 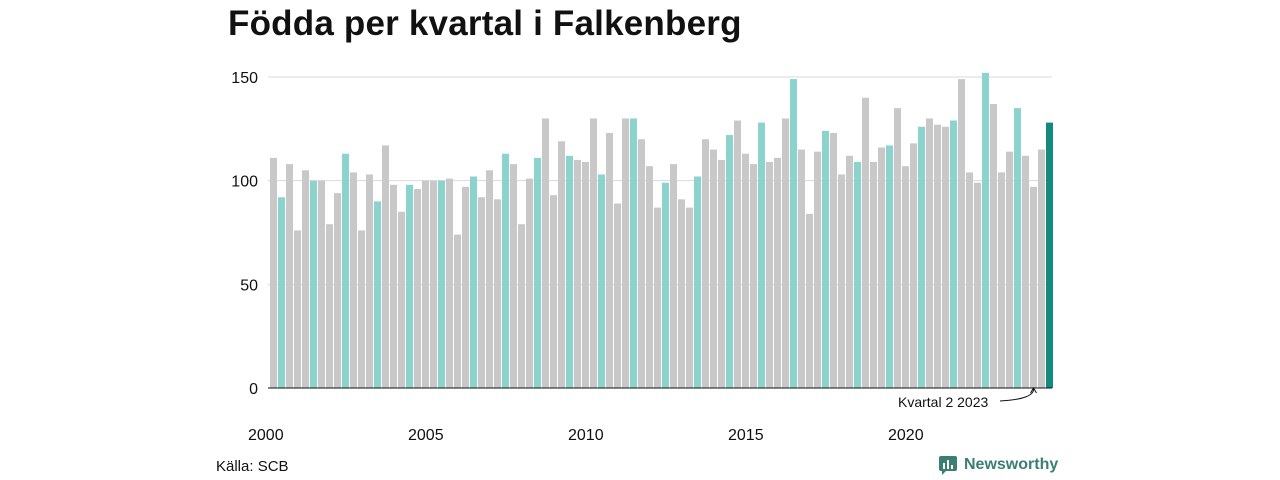 What do you see at coordinates (249, 285) in the screenshot?
I see `y-tick-label: 50` at bounding box center [249, 285].